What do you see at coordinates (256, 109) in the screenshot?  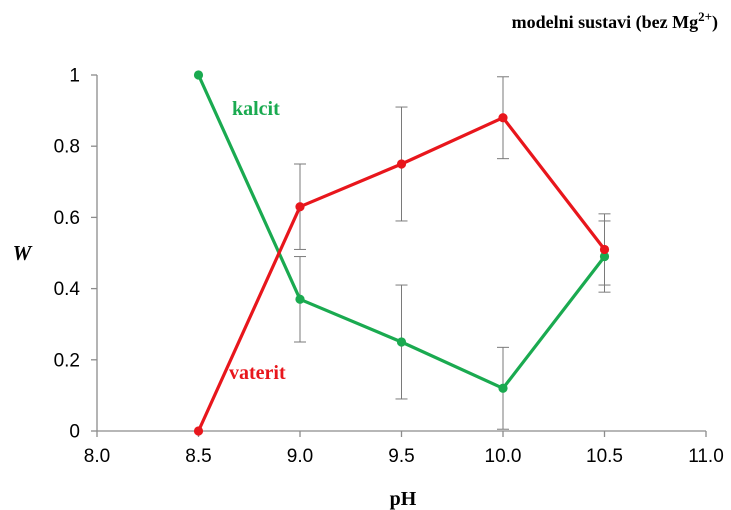 I see `series-label-kalcit: kalcit` at bounding box center [256, 109].